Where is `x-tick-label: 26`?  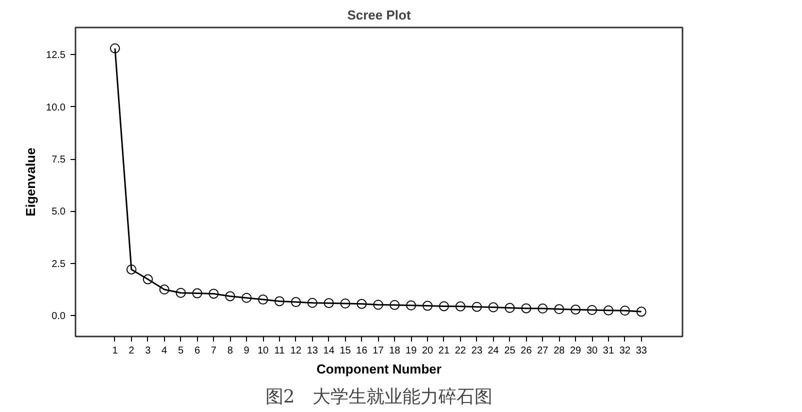 x-tick-label: 26 is located at coordinates (526, 351).